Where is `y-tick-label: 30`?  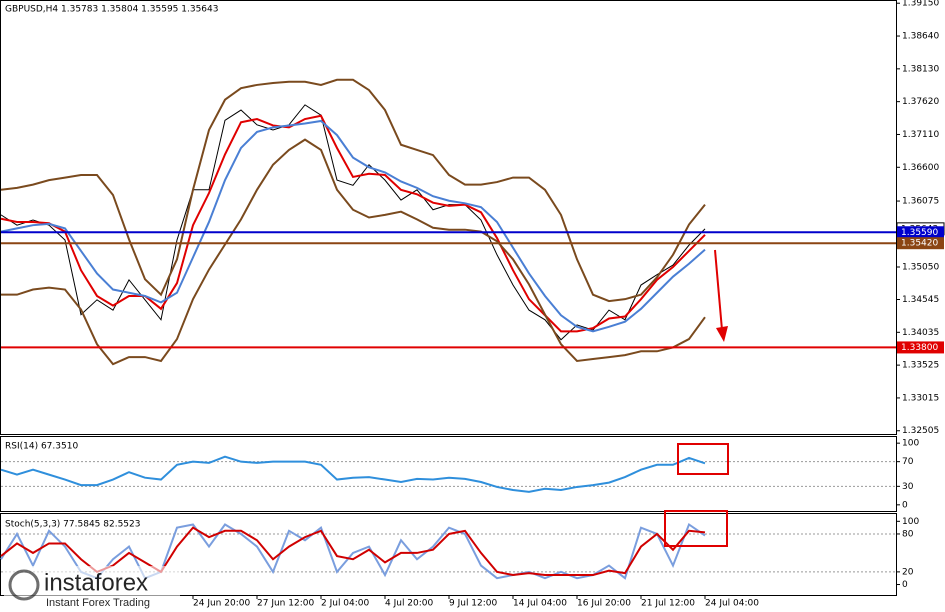
y-tick-label: 30 is located at coordinates (908, 487).